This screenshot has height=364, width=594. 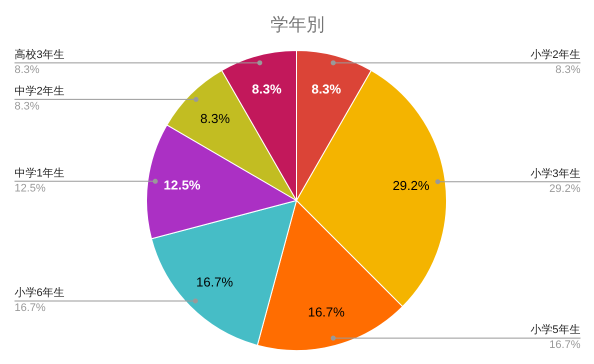 What do you see at coordinates (555, 173) in the screenshot?
I see `slice-label: 小学3年生` at bounding box center [555, 173].